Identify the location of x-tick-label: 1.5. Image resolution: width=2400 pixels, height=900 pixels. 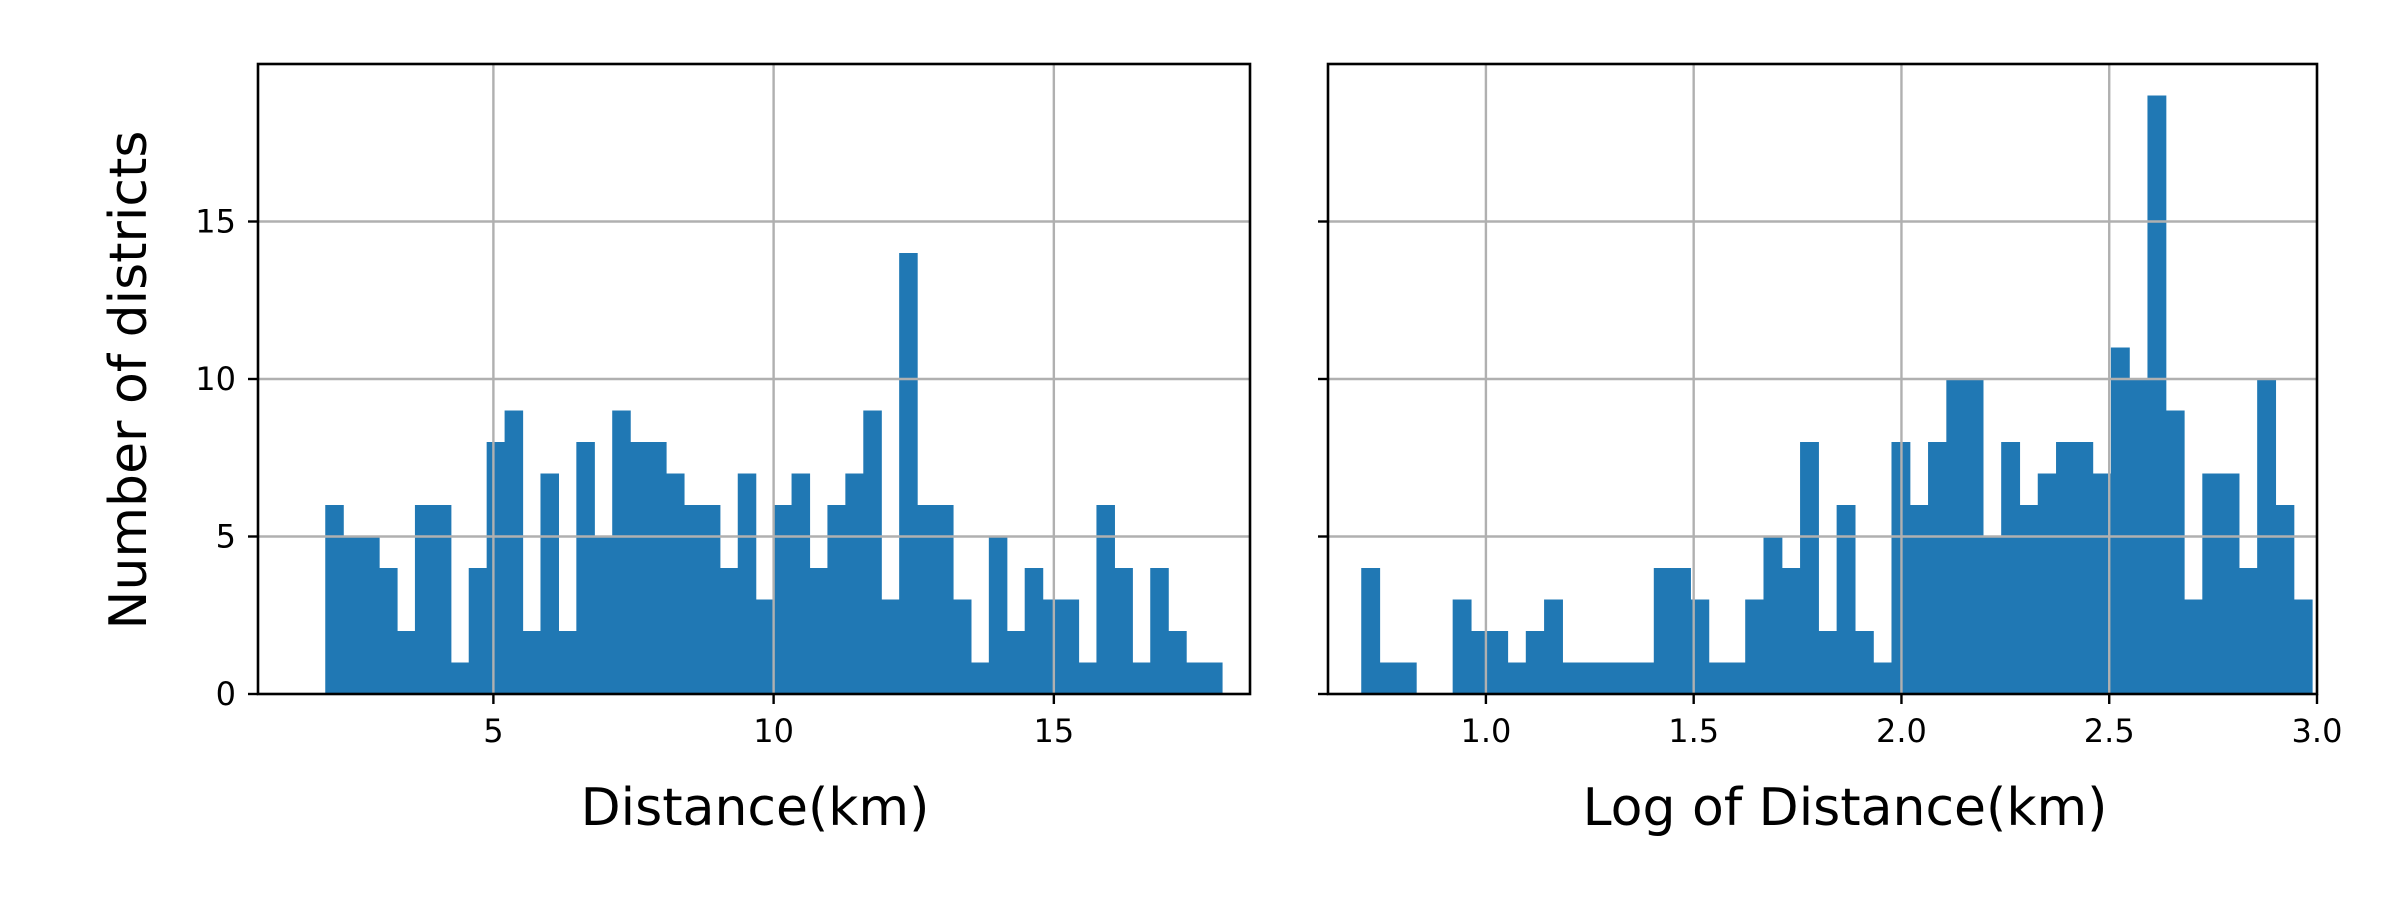
(1693, 731).